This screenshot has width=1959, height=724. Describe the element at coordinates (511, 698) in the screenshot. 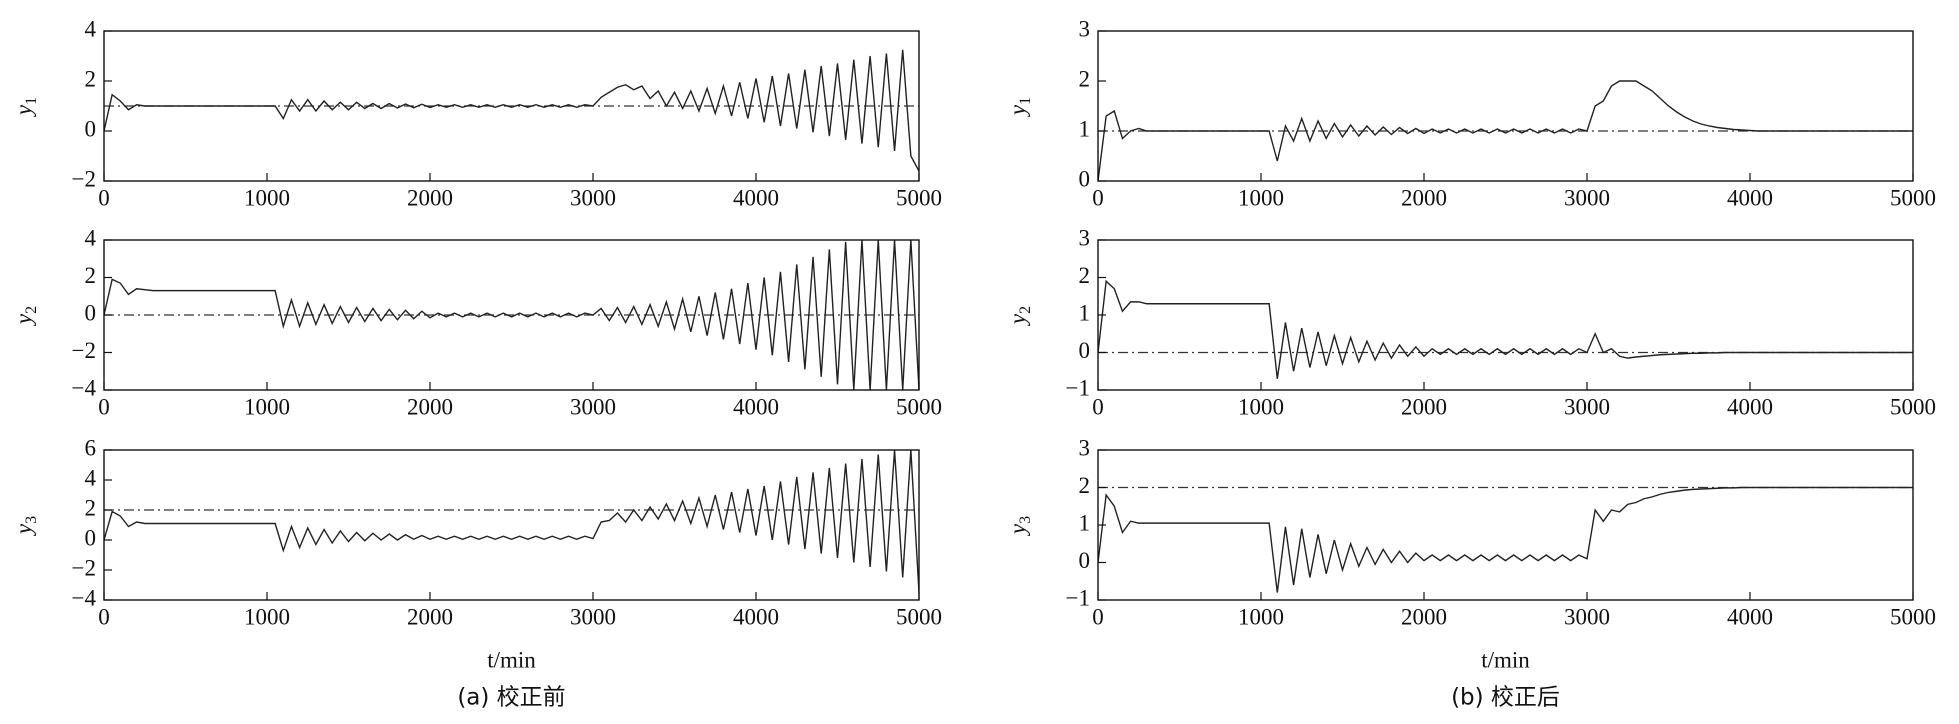

I see `caption: (a) 校正前` at that location.